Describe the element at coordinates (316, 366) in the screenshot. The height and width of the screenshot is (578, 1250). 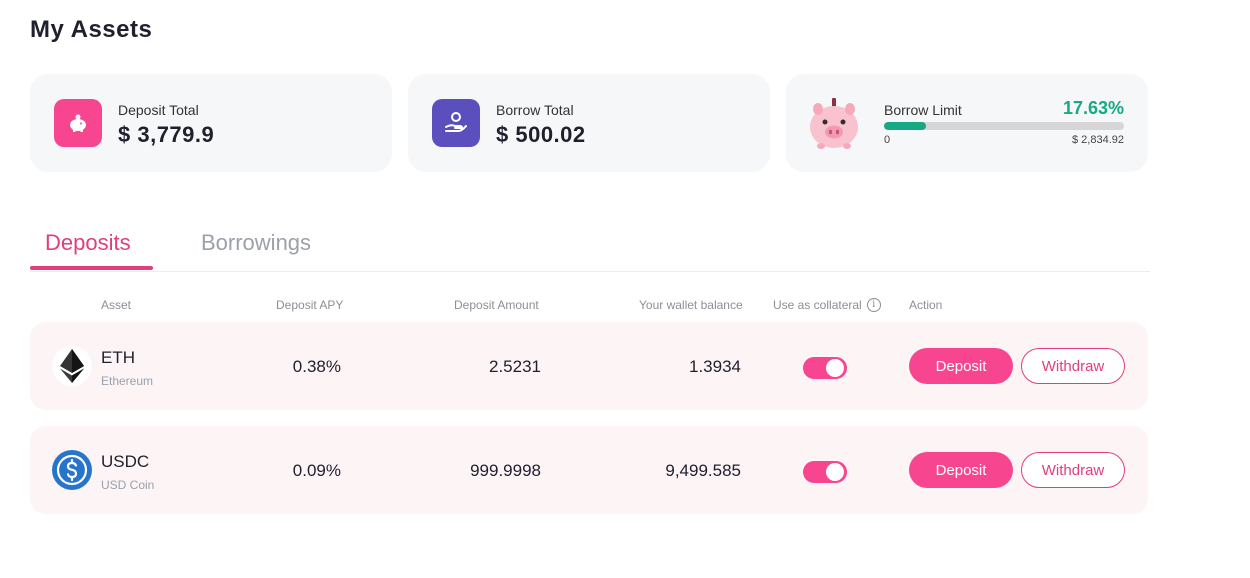
I see `deposit-apy-value: 0.38%` at that location.